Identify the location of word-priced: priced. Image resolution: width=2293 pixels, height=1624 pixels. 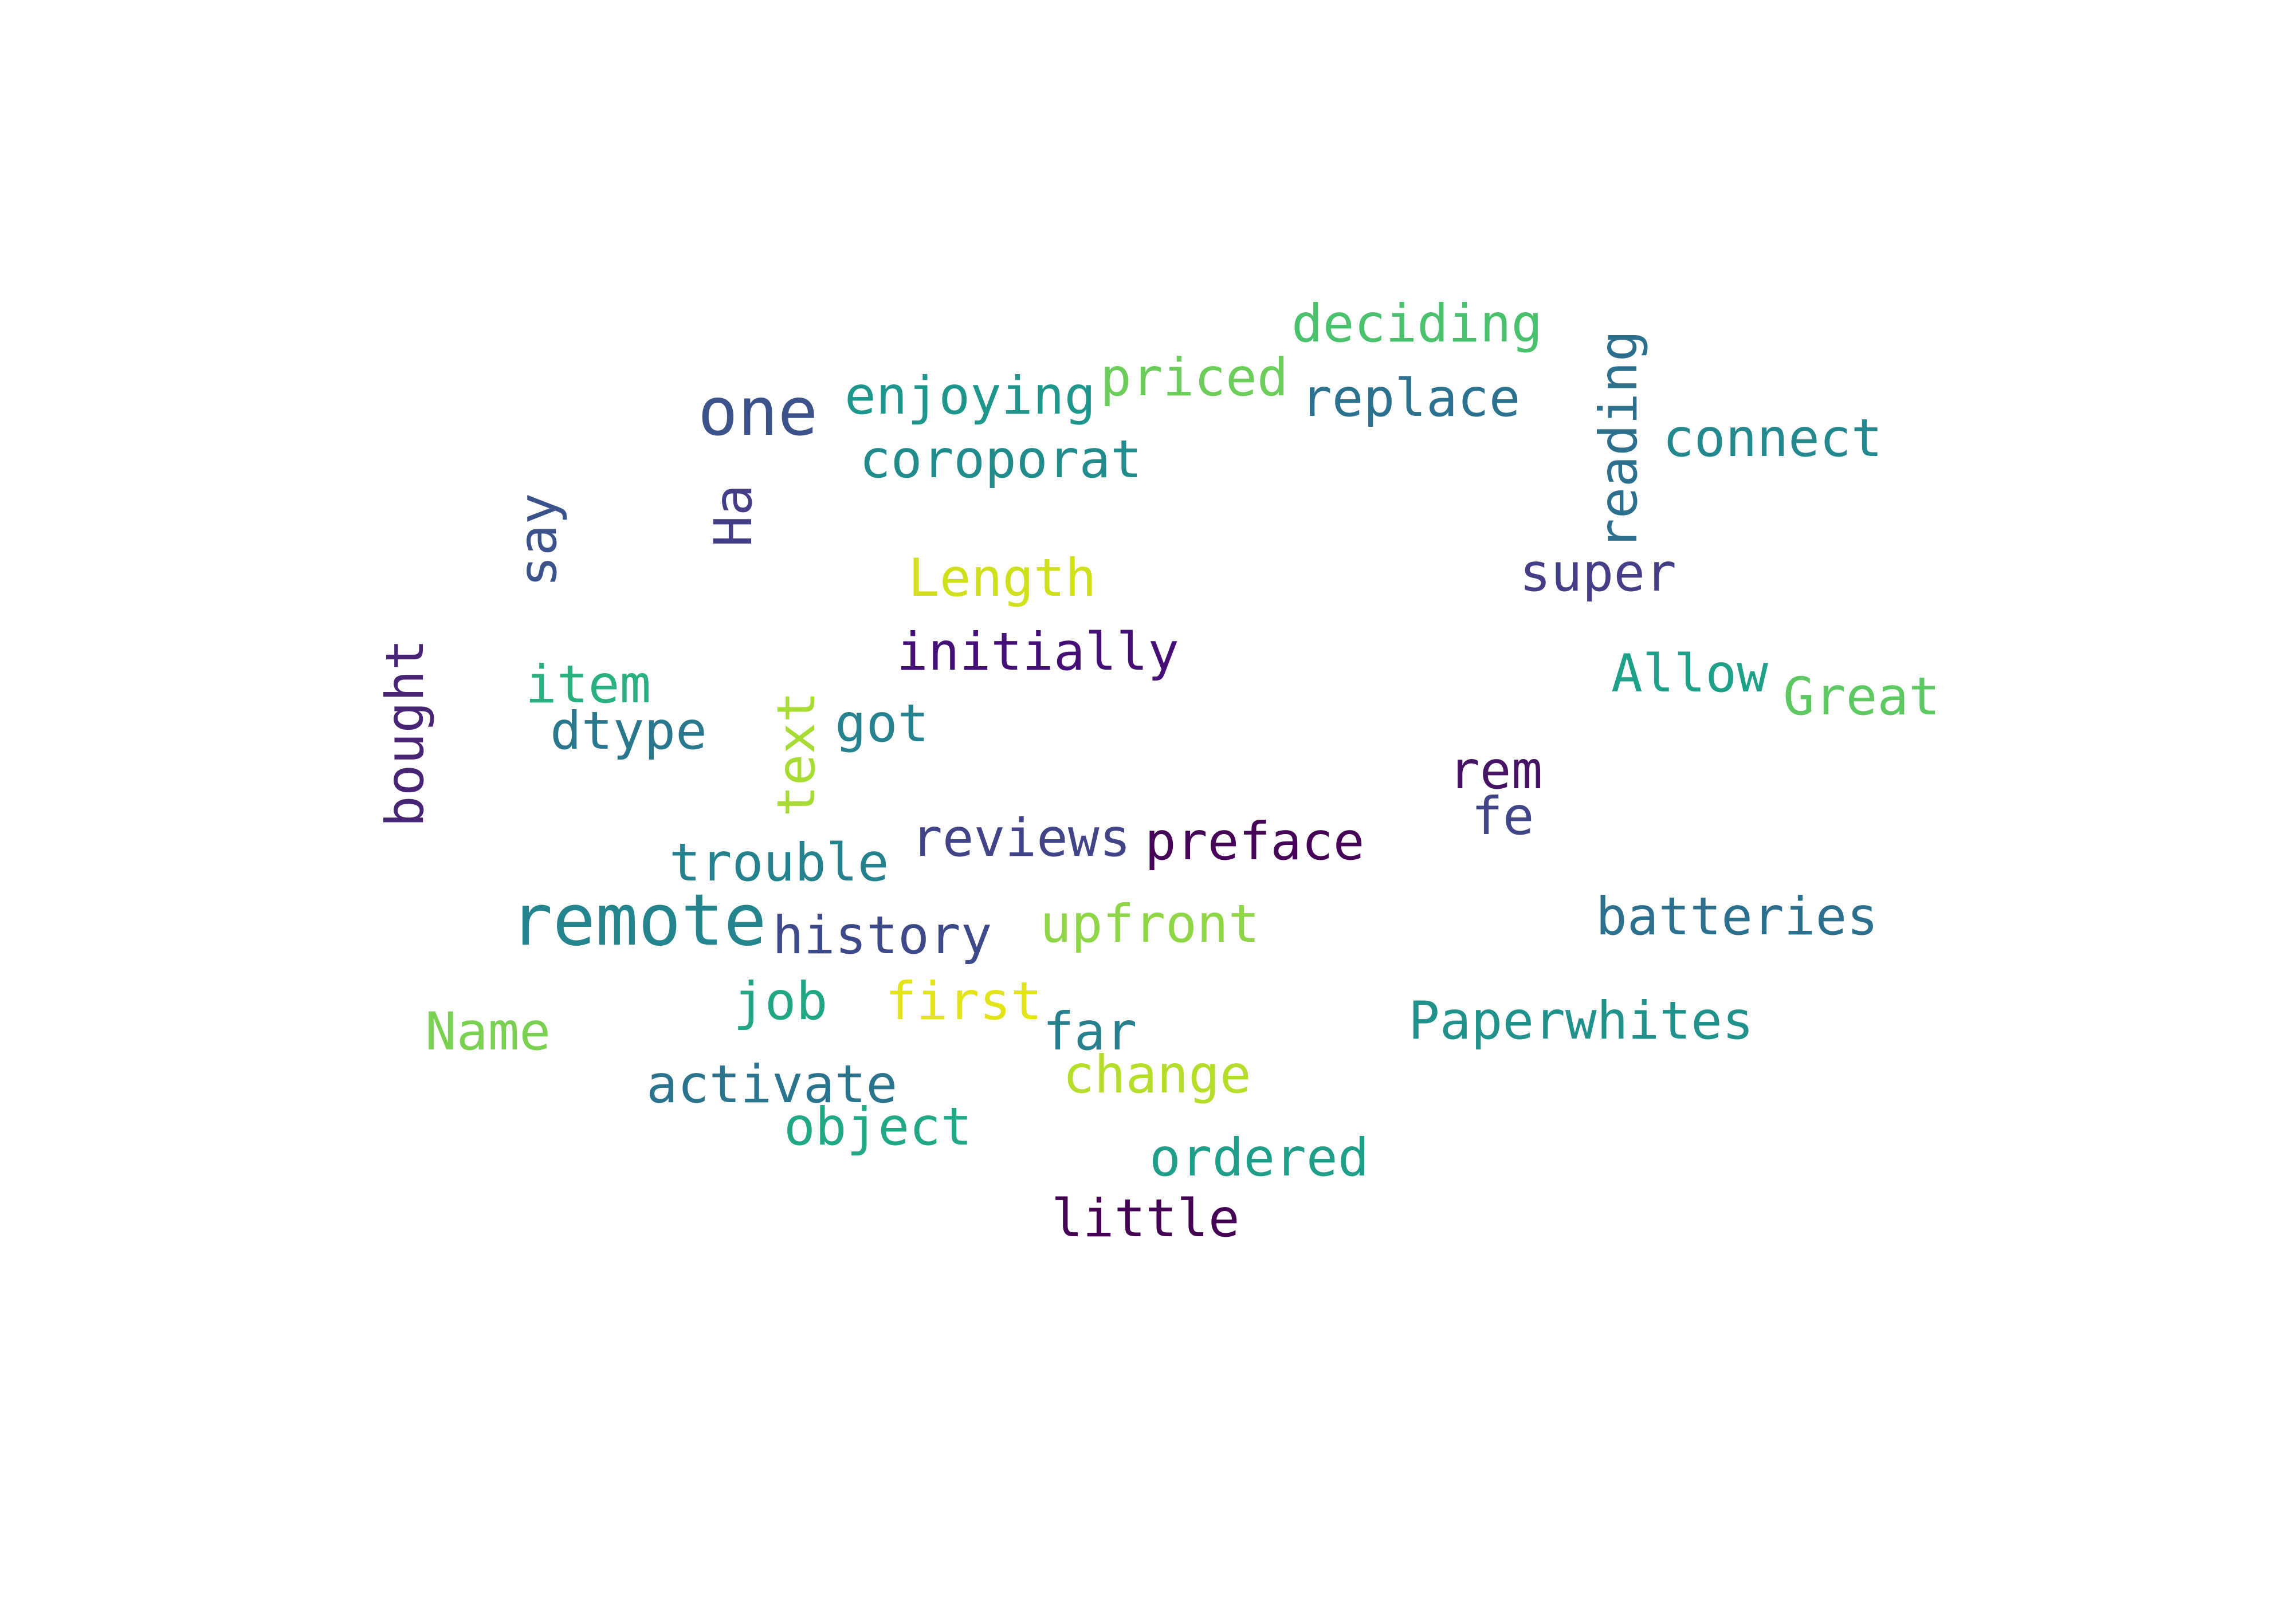
(1194, 378).